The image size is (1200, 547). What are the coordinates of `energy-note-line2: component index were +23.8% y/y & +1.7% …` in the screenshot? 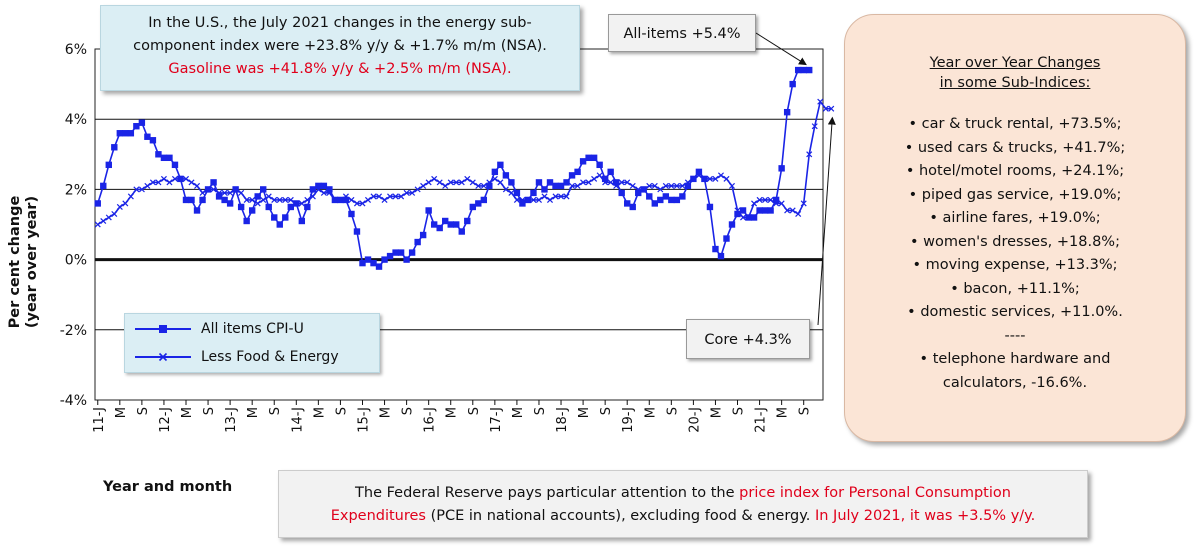 It's located at (340, 46).